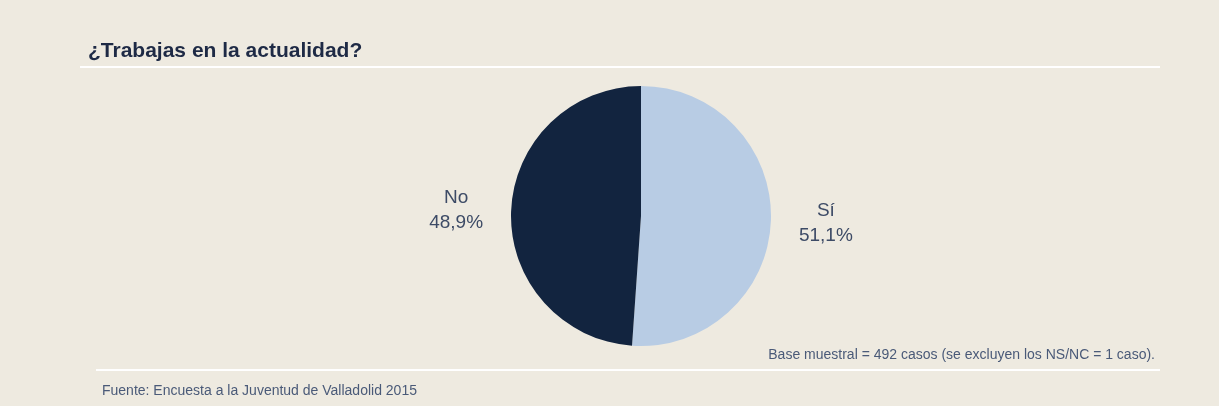 The height and width of the screenshot is (406, 1219). What do you see at coordinates (825, 234) in the screenshot?
I see `data-label: 51,1%` at bounding box center [825, 234].